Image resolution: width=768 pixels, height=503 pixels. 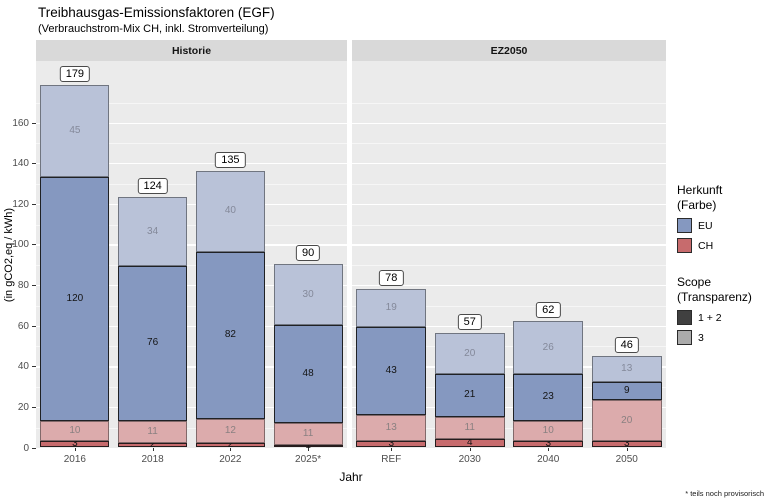 What do you see at coordinates (391, 308) in the screenshot?
I see `segment-eu-scope-3: 19` at bounding box center [391, 308].